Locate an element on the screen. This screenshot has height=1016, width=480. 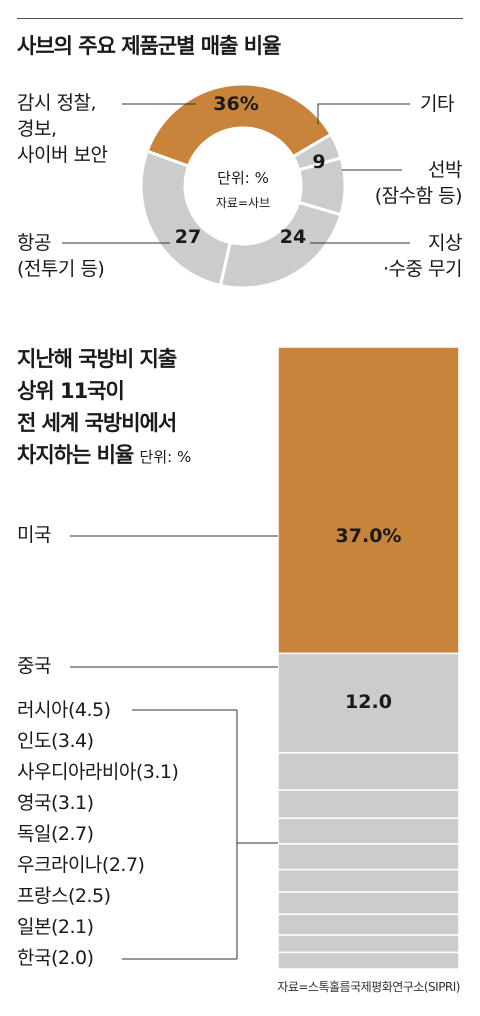
bar-segment-china is located at coordinates (368, 703).